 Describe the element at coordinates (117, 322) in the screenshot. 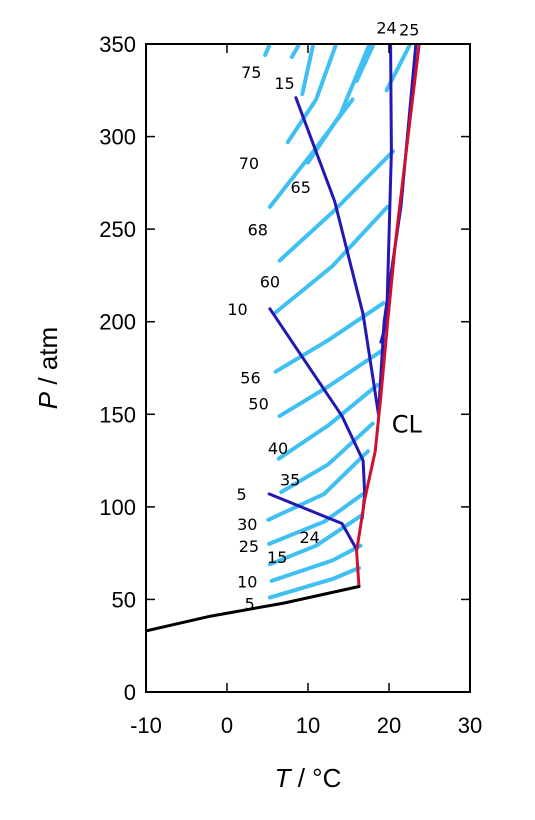

I see `y-tick-label: 200` at that location.